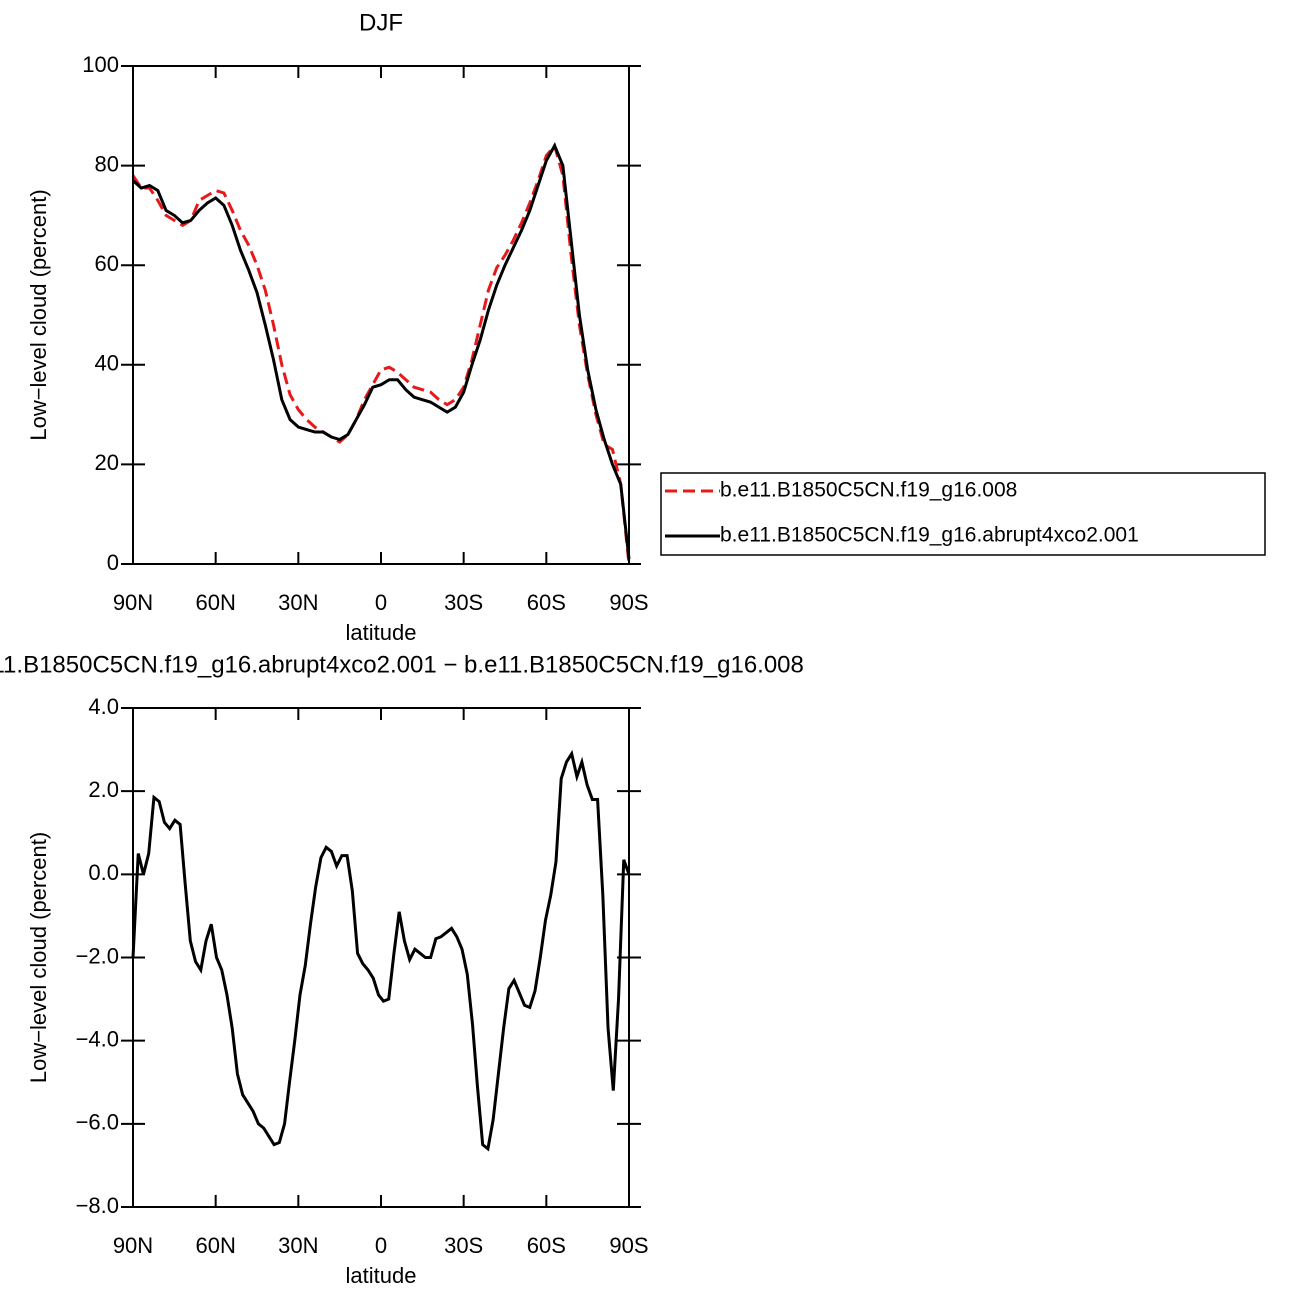  What do you see at coordinates (929, 535) in the screenshot?
I see `legend-label: b.e11.B1850C5CN.f19_g16.abrupt4xco2.001` at bounding box center [929, 535].